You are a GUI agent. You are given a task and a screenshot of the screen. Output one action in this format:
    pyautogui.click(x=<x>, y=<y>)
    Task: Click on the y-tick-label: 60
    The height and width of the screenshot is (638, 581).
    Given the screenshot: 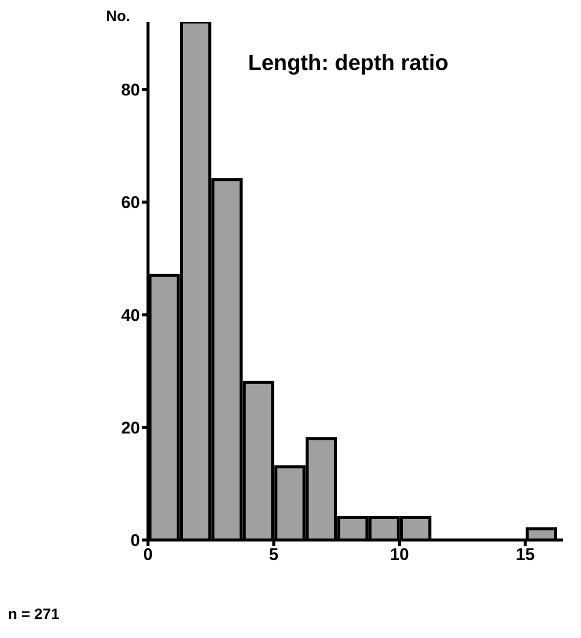 What is the action you would take?
    pyautogui.click(x=130, y=202)
    